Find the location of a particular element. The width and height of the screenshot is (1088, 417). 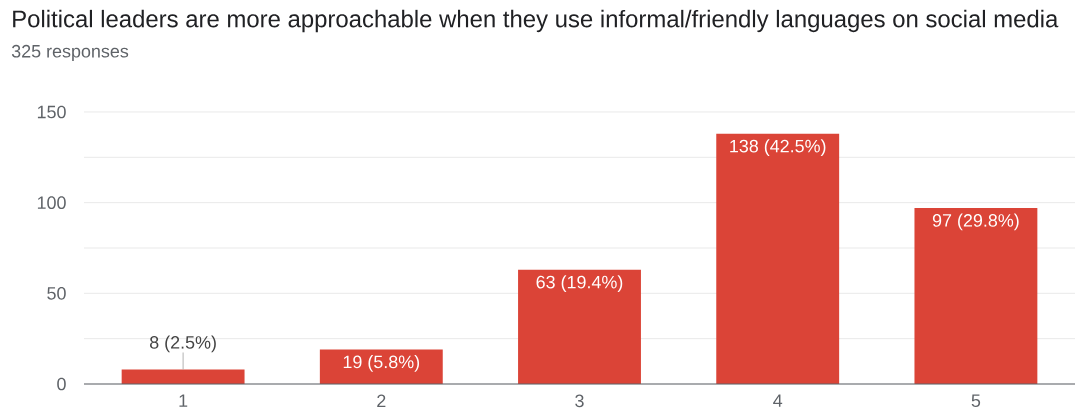

data-label: 19 (5.8%) is located at coordinates (381, 363).